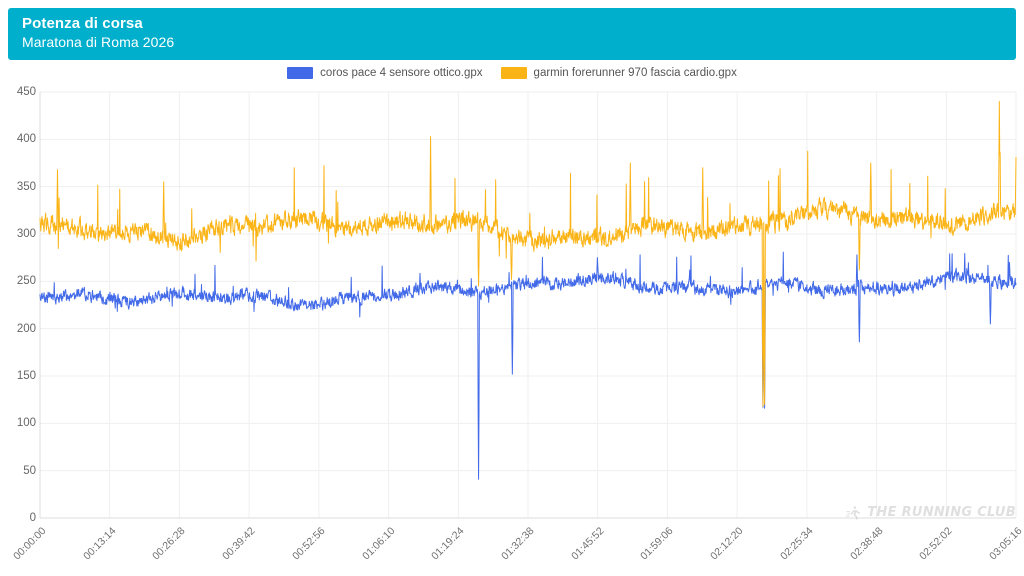  Describe the element at coordinates (657, 544) in the screenshot. I see `x-tick-label: 01:59:06` at that location.